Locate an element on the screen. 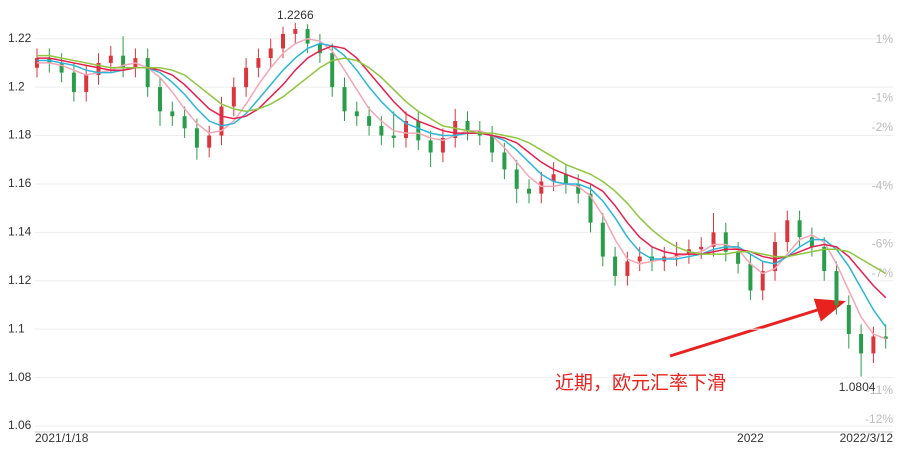  y-tick-label: 1.18 is located at coordinates (20, 135).